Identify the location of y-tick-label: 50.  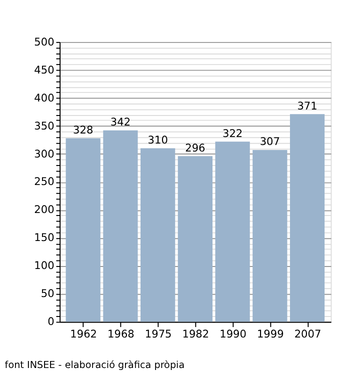
(47, 294).